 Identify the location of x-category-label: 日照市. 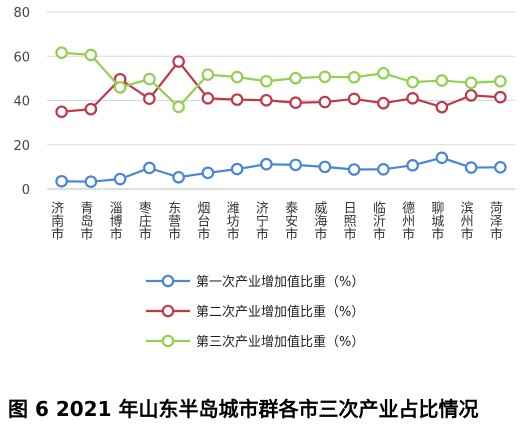
(349, 220).